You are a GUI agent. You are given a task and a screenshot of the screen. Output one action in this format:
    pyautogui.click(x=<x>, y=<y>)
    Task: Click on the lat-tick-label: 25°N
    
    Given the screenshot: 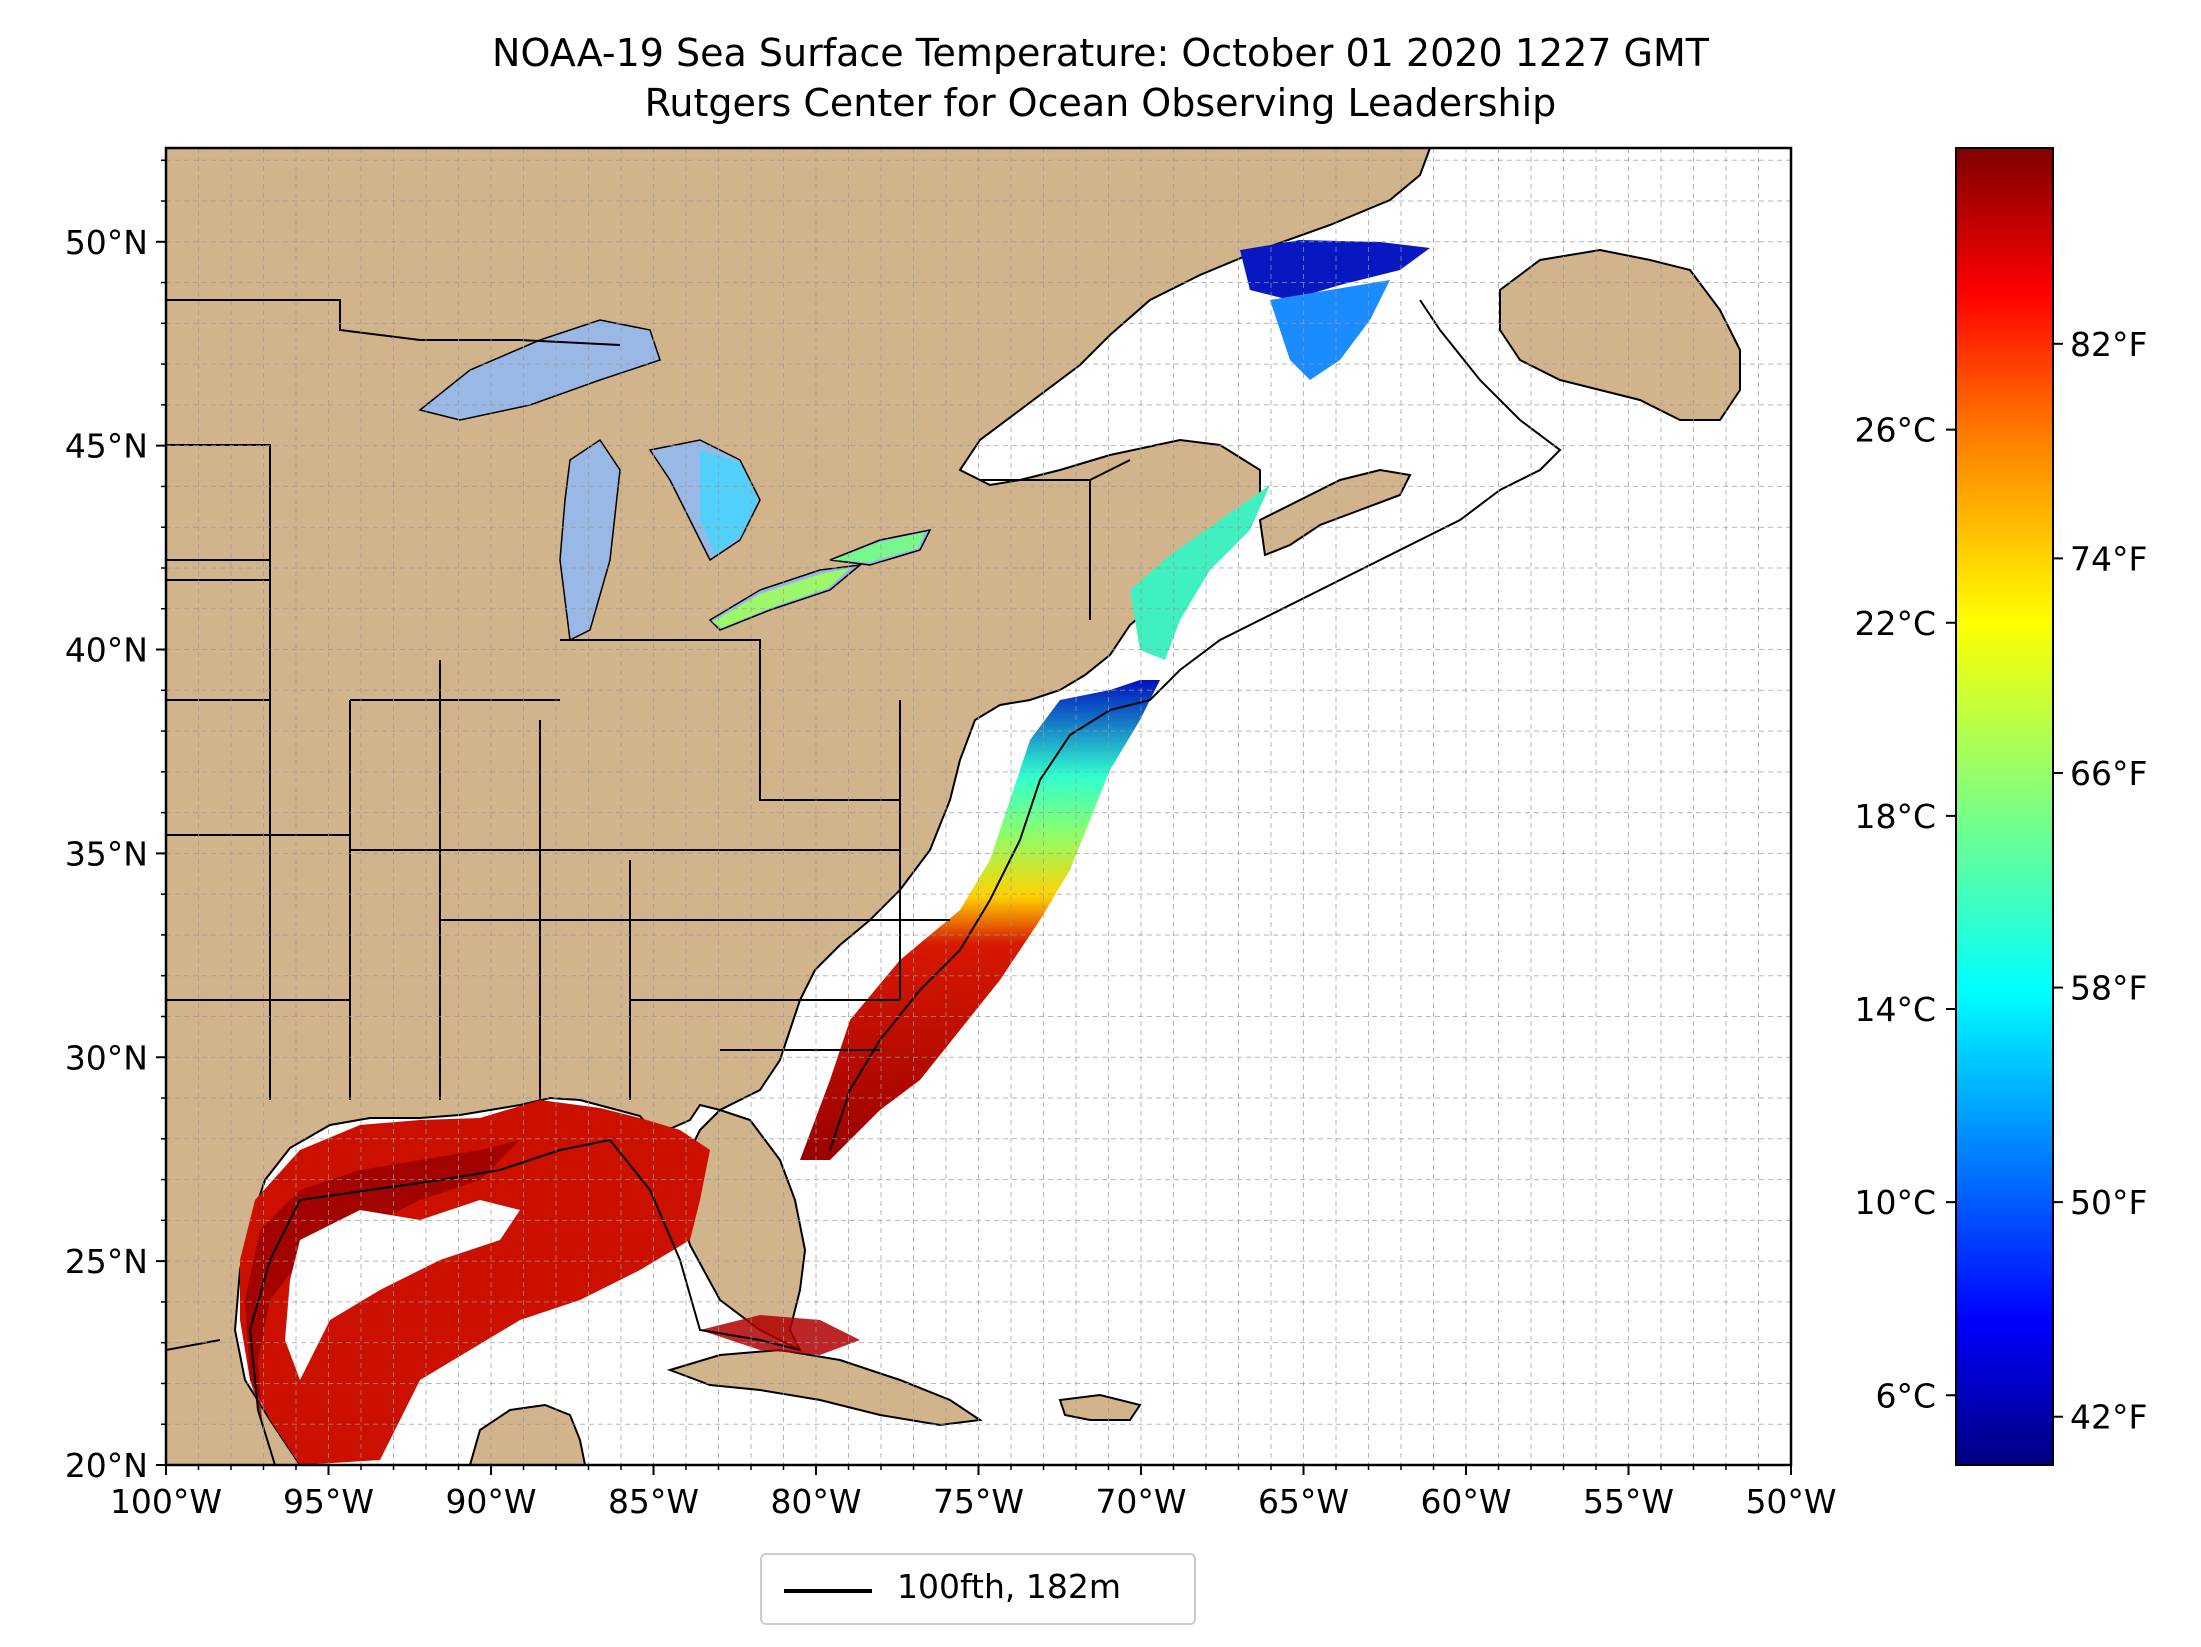 What is the action you would take?
    pyautogui.click(x=106, y=1261)
    